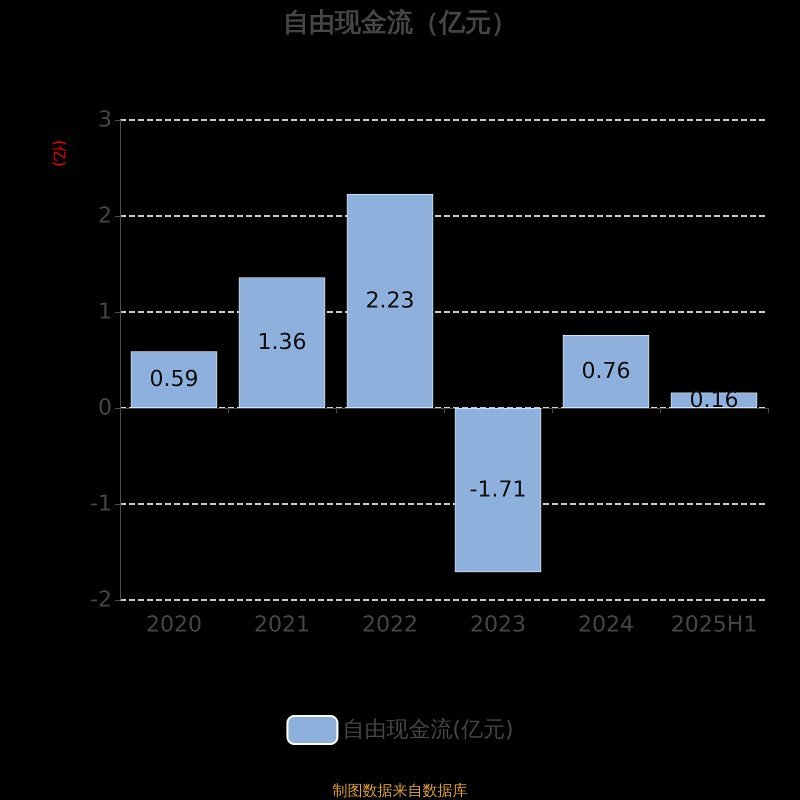 This screenshot has height=800, width=800. What do you see at coordinates (282, 343) in the screenshot?
I see `data-label: 1.36` at bounding box center [282, 343].